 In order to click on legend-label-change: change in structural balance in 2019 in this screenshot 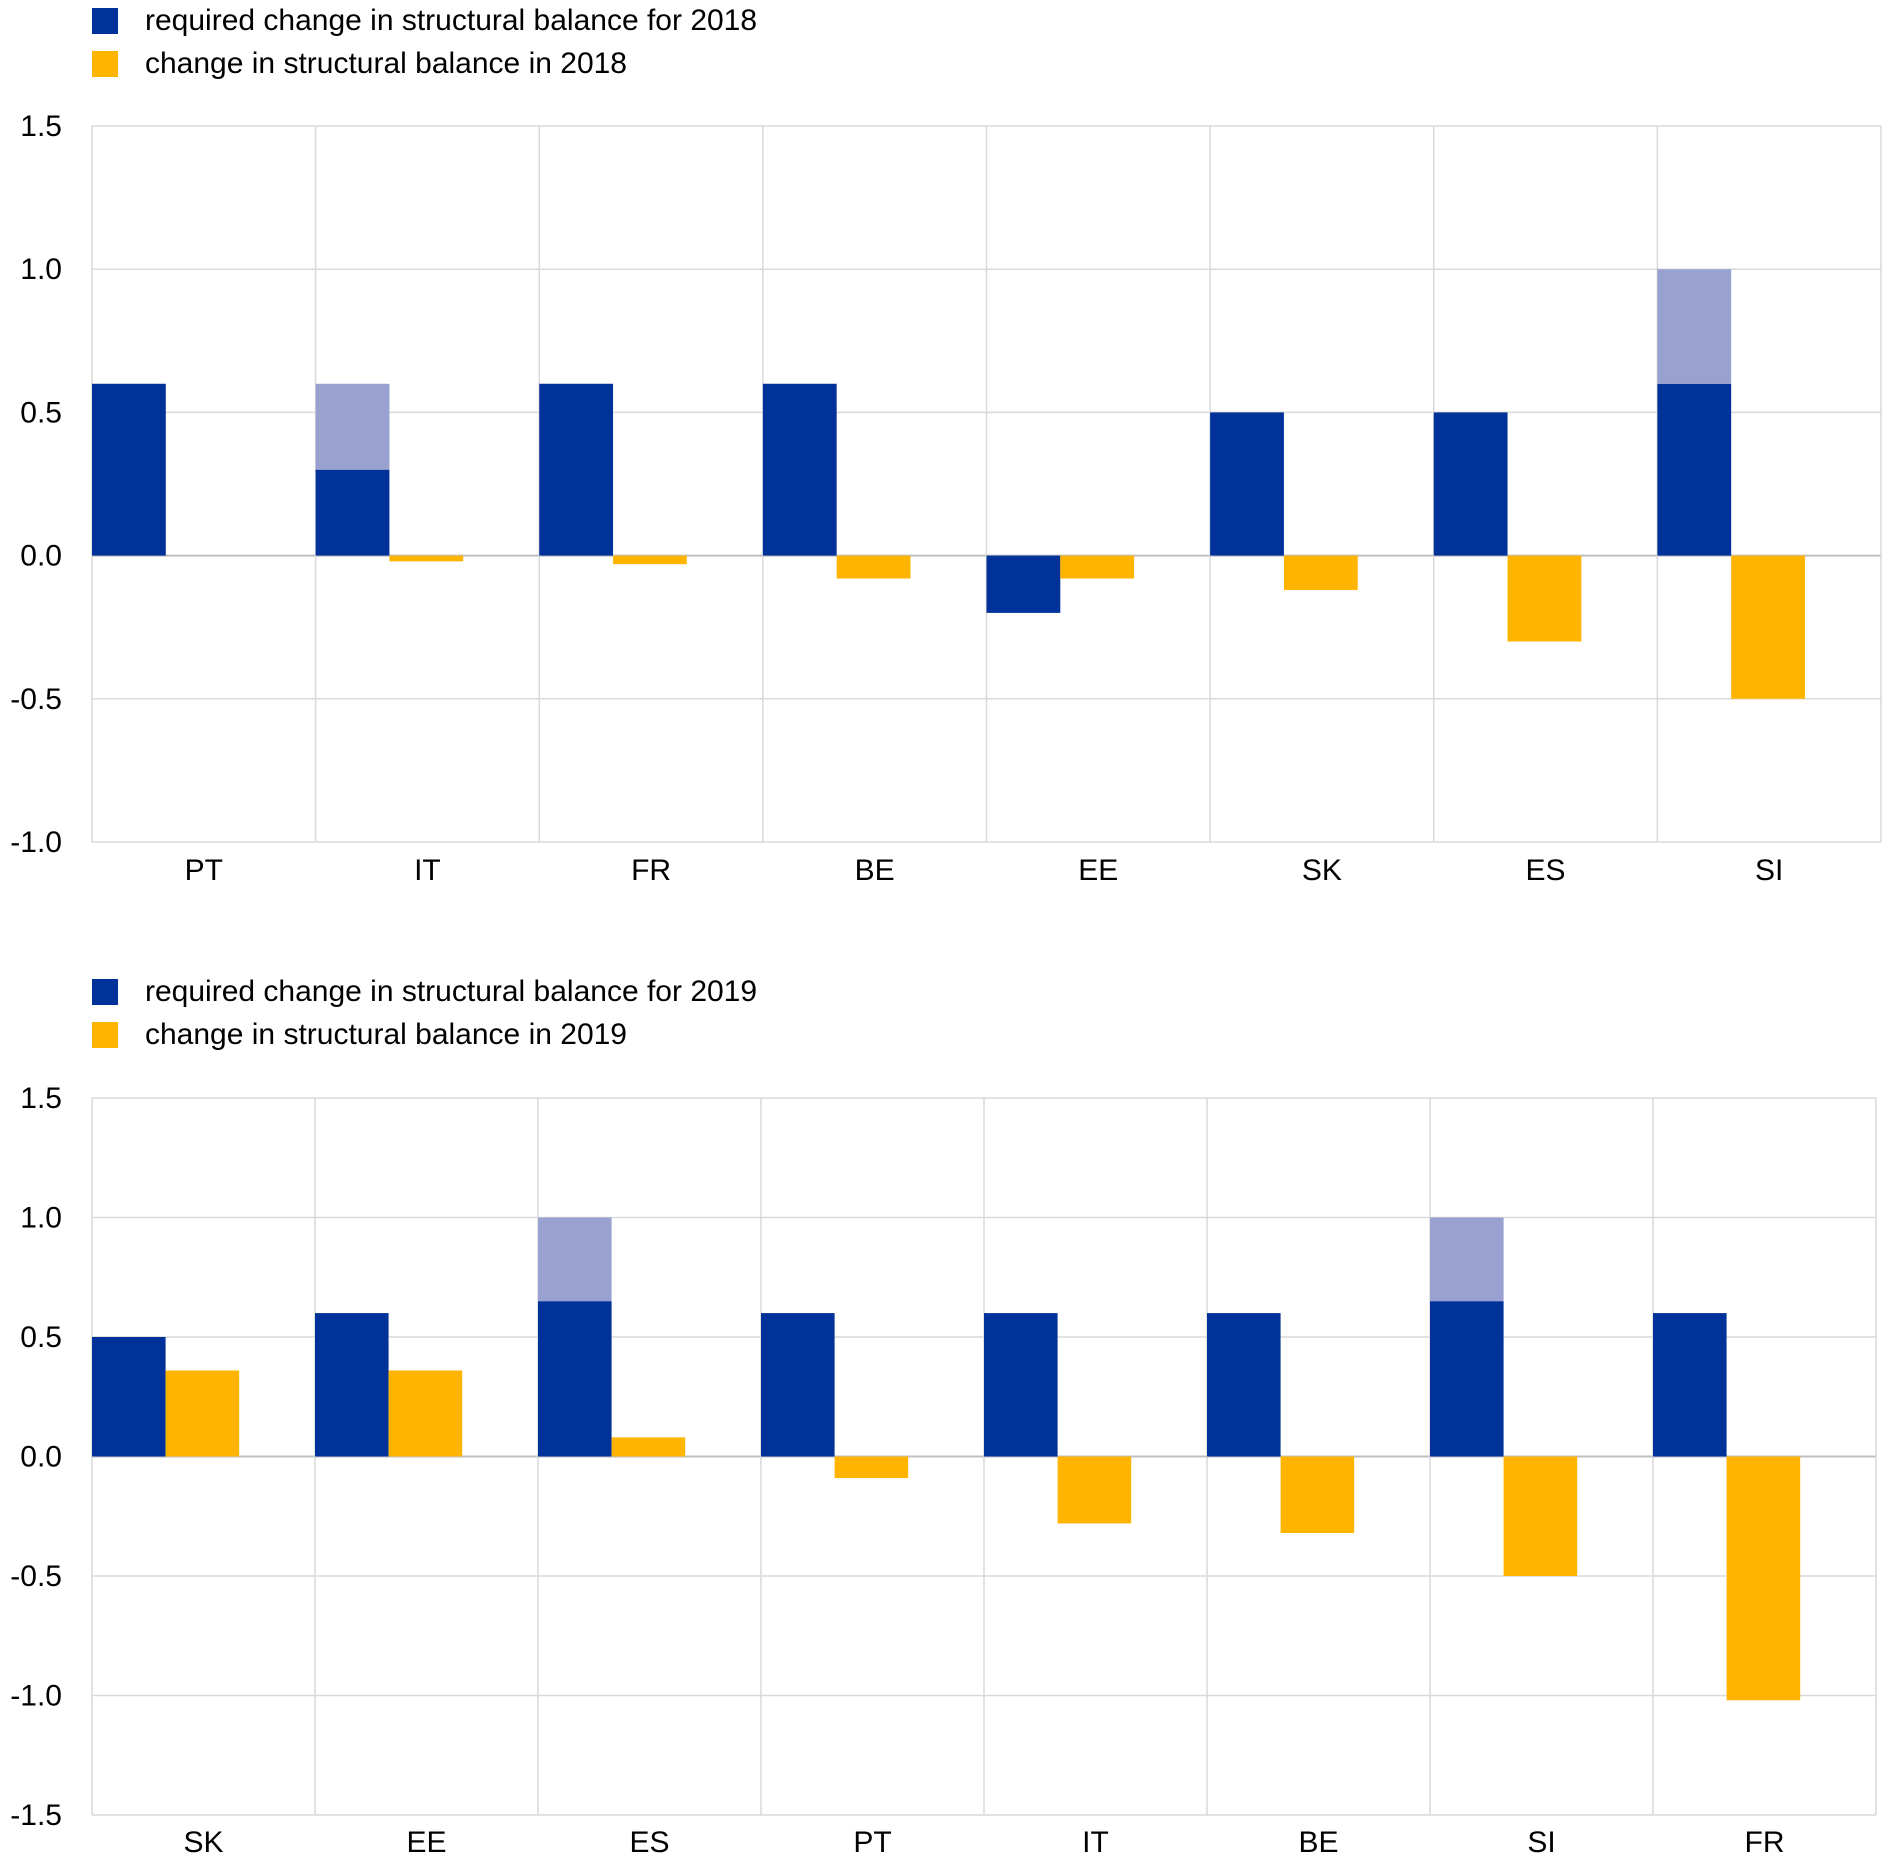, I will do `click(386, 1034)`.